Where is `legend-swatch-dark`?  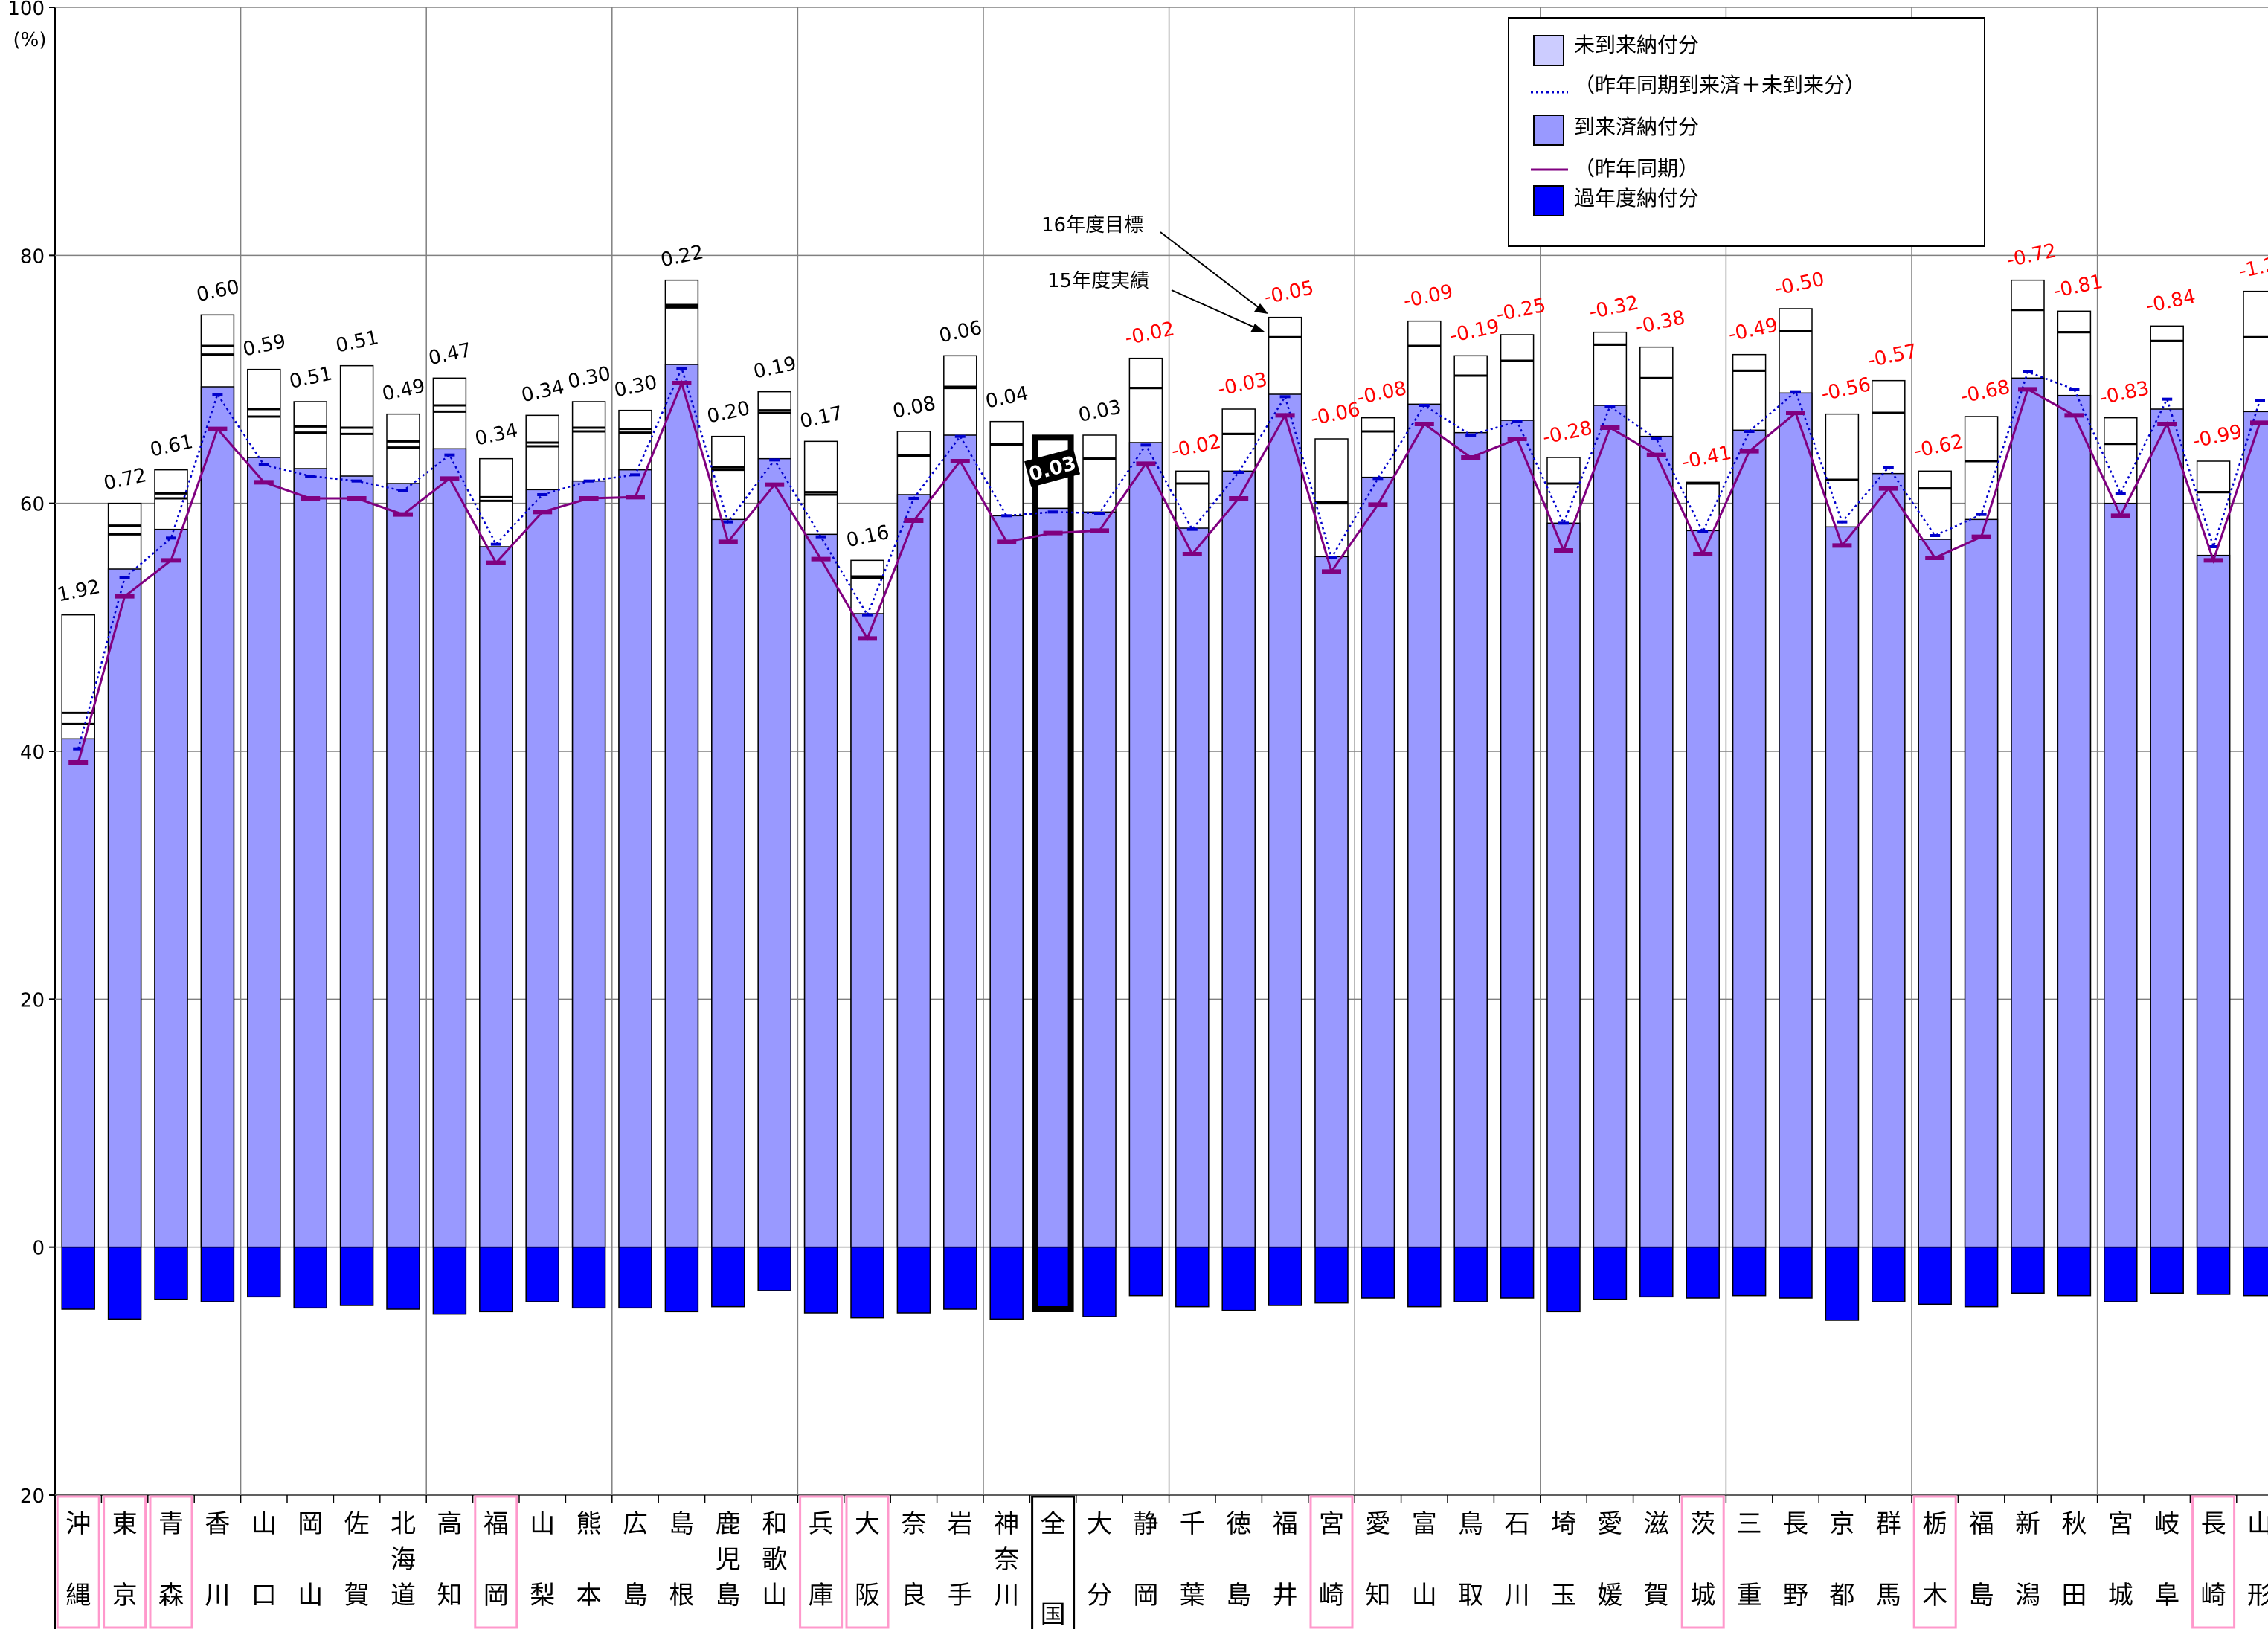
legend-swatch-dark is located at coordinates (1548, 201).